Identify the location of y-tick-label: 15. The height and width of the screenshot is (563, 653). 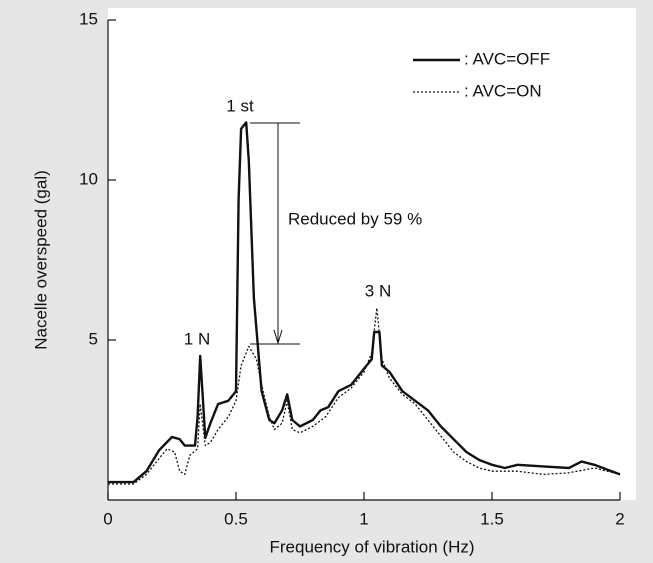
(88, 18).